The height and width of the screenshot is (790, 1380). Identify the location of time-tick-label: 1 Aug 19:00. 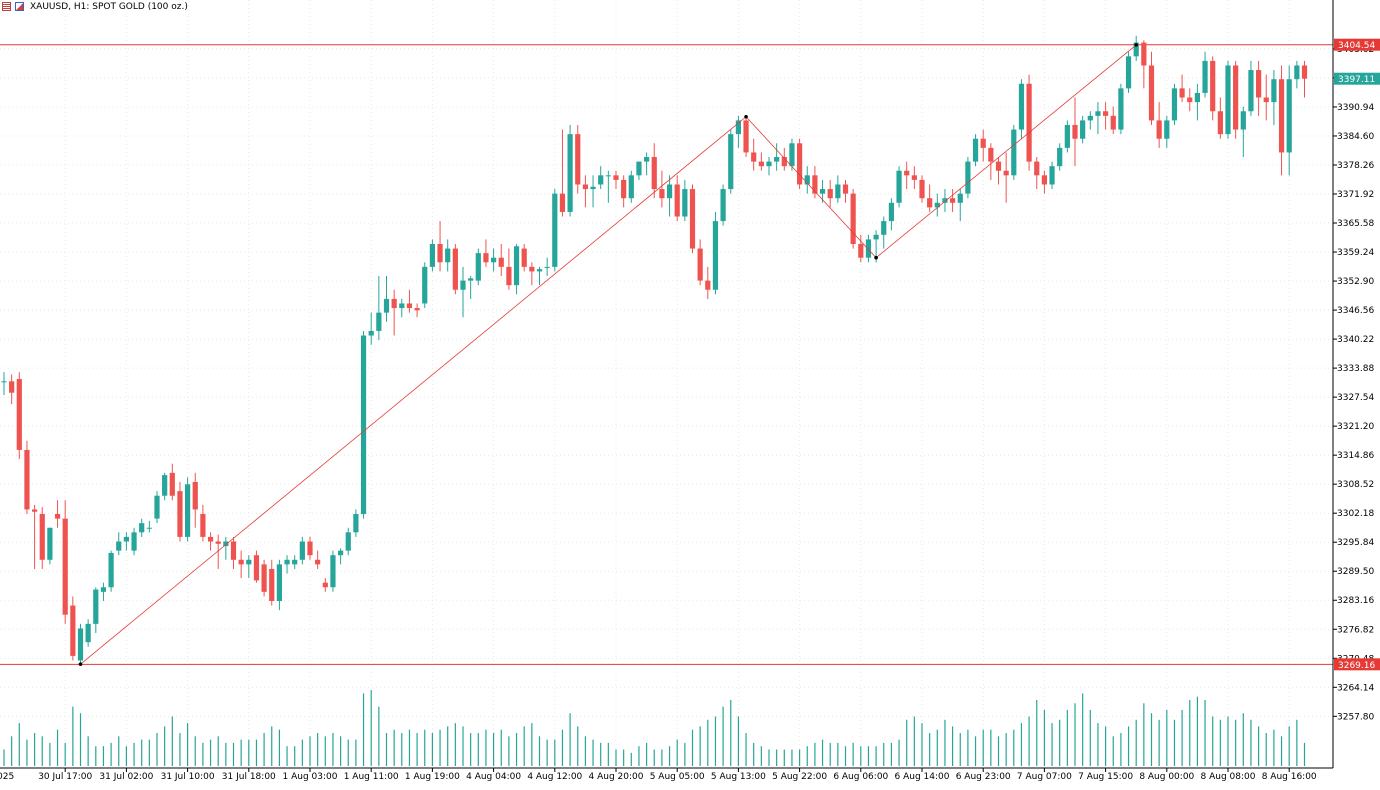
(432, 777).